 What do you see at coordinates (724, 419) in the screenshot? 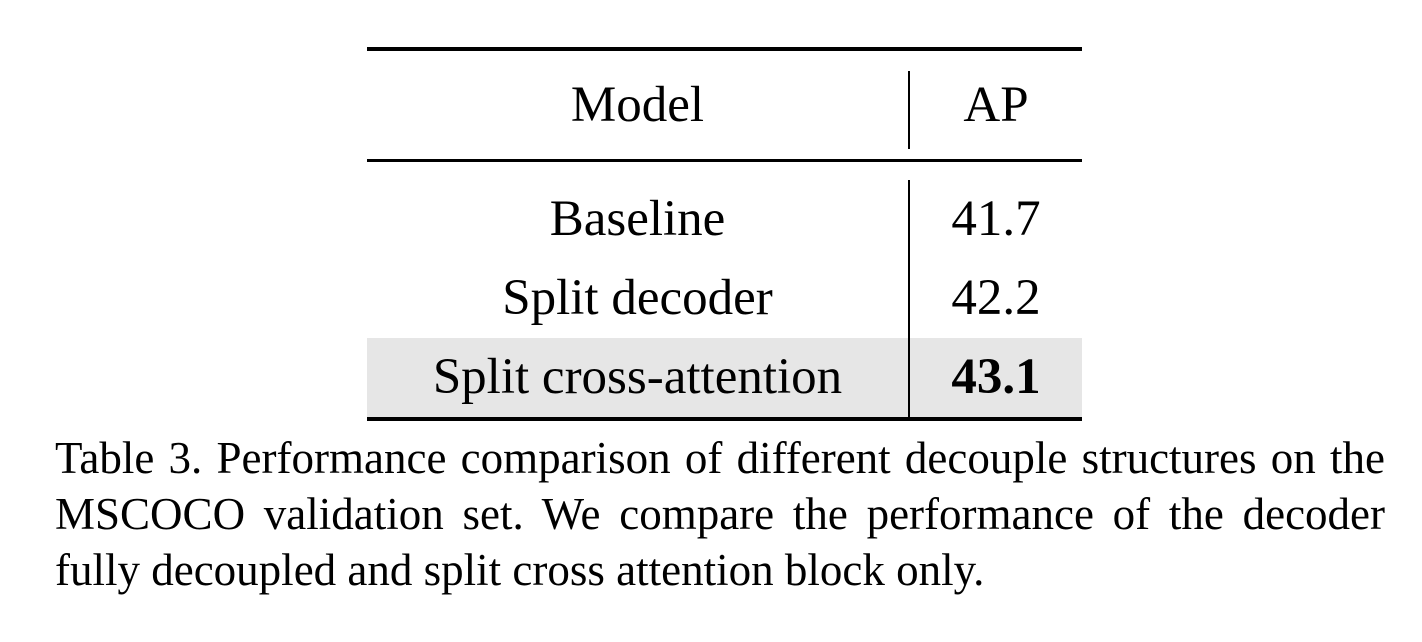
I see `table-bottom-rule` at bounding box center [724, 419].